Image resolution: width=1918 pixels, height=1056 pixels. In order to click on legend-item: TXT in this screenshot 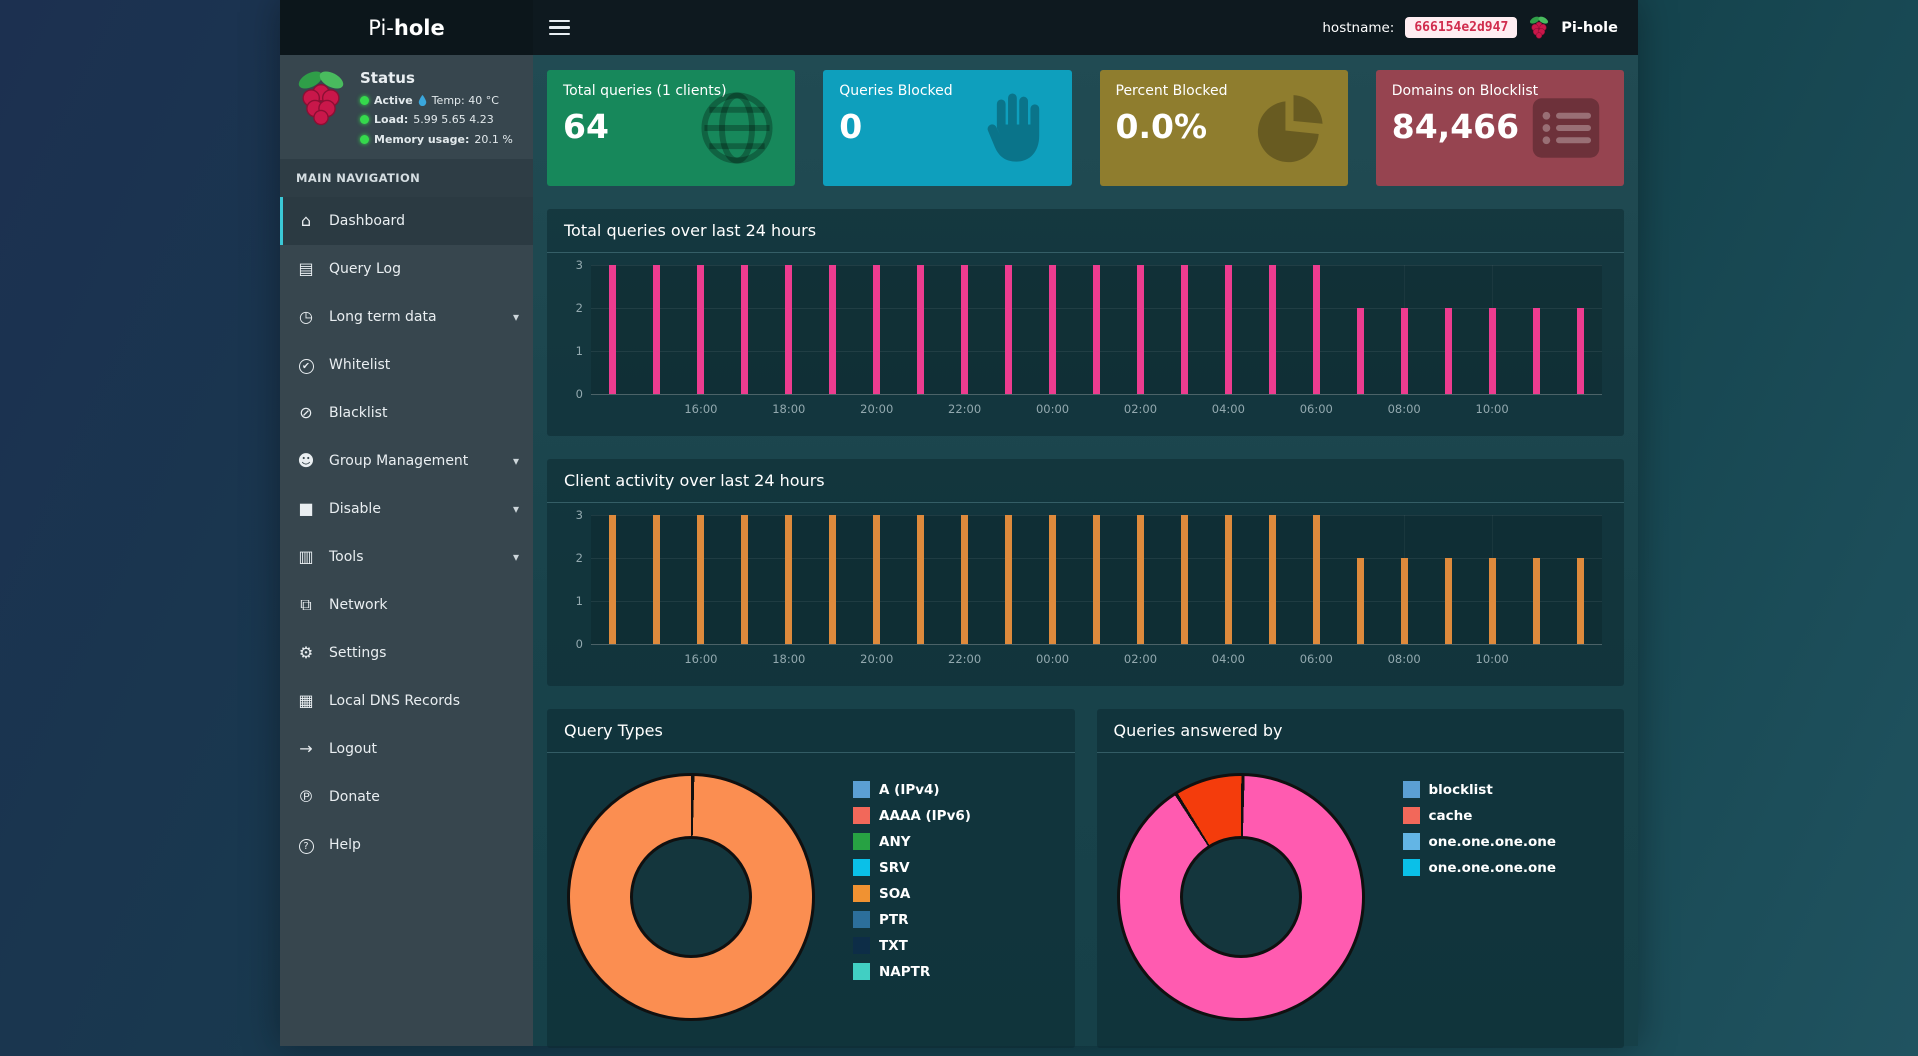, I will do `click(912, 945)`.